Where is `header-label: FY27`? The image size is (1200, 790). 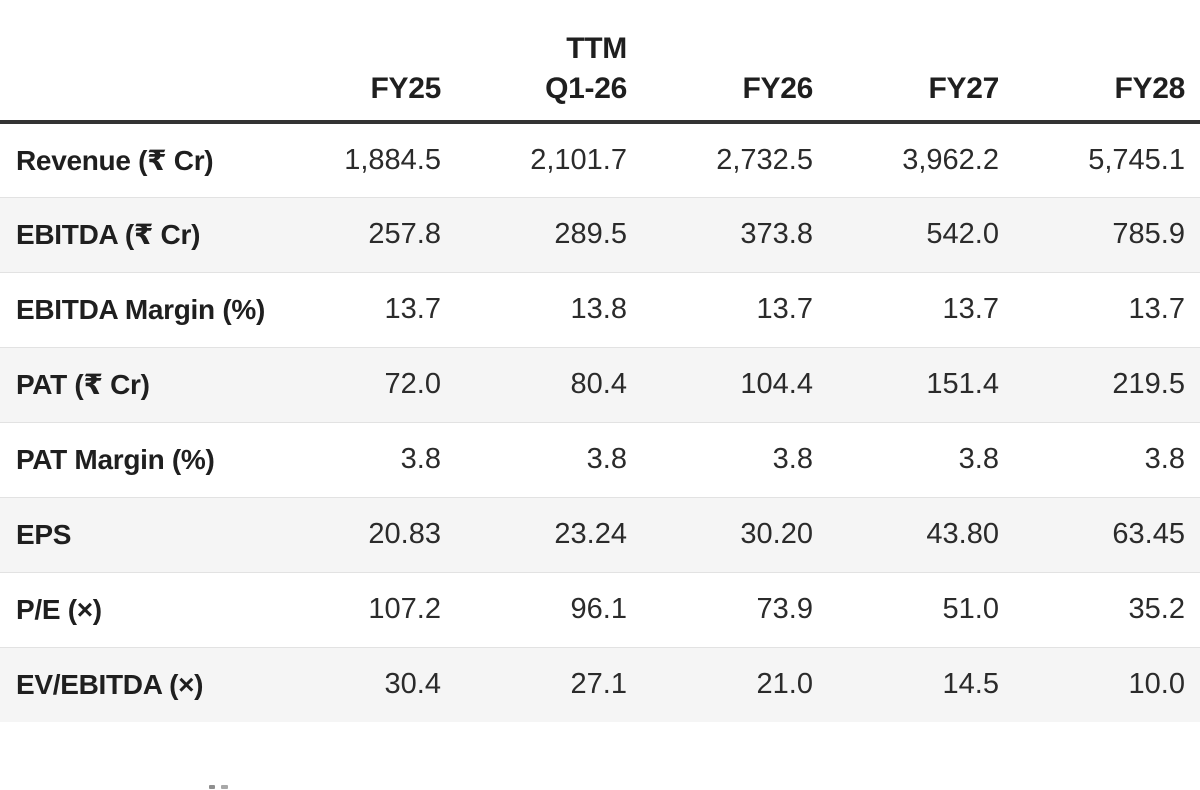
header-label: FY27 is located at coordinates (963, 88).